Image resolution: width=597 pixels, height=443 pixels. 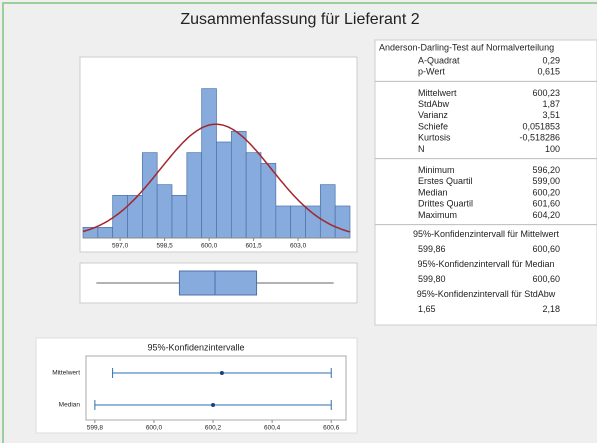 I want to click on stat-name: p-Wert, so click(x=431, y=72).